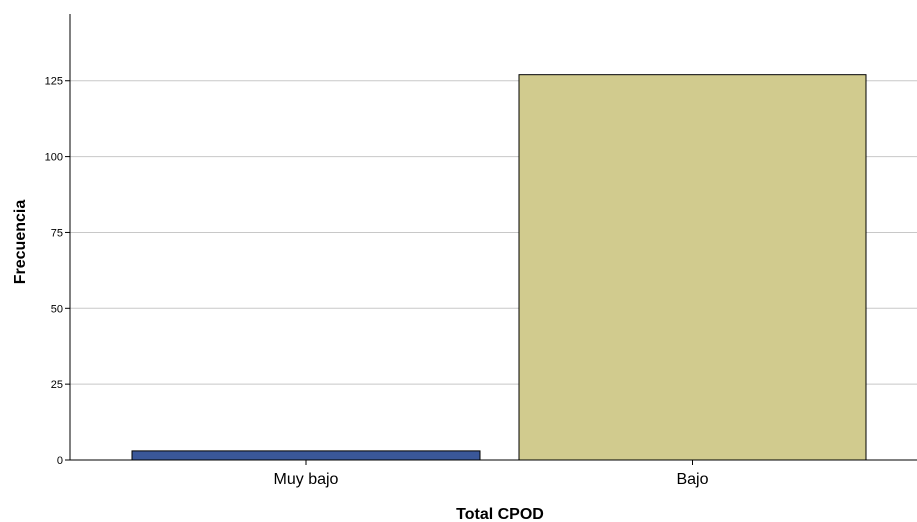 The image size is (917, 522). Describe the element at coordinates (491, 474) in the screenshot. I see `x-category-labels: Muy bajo Bajo` at that location.